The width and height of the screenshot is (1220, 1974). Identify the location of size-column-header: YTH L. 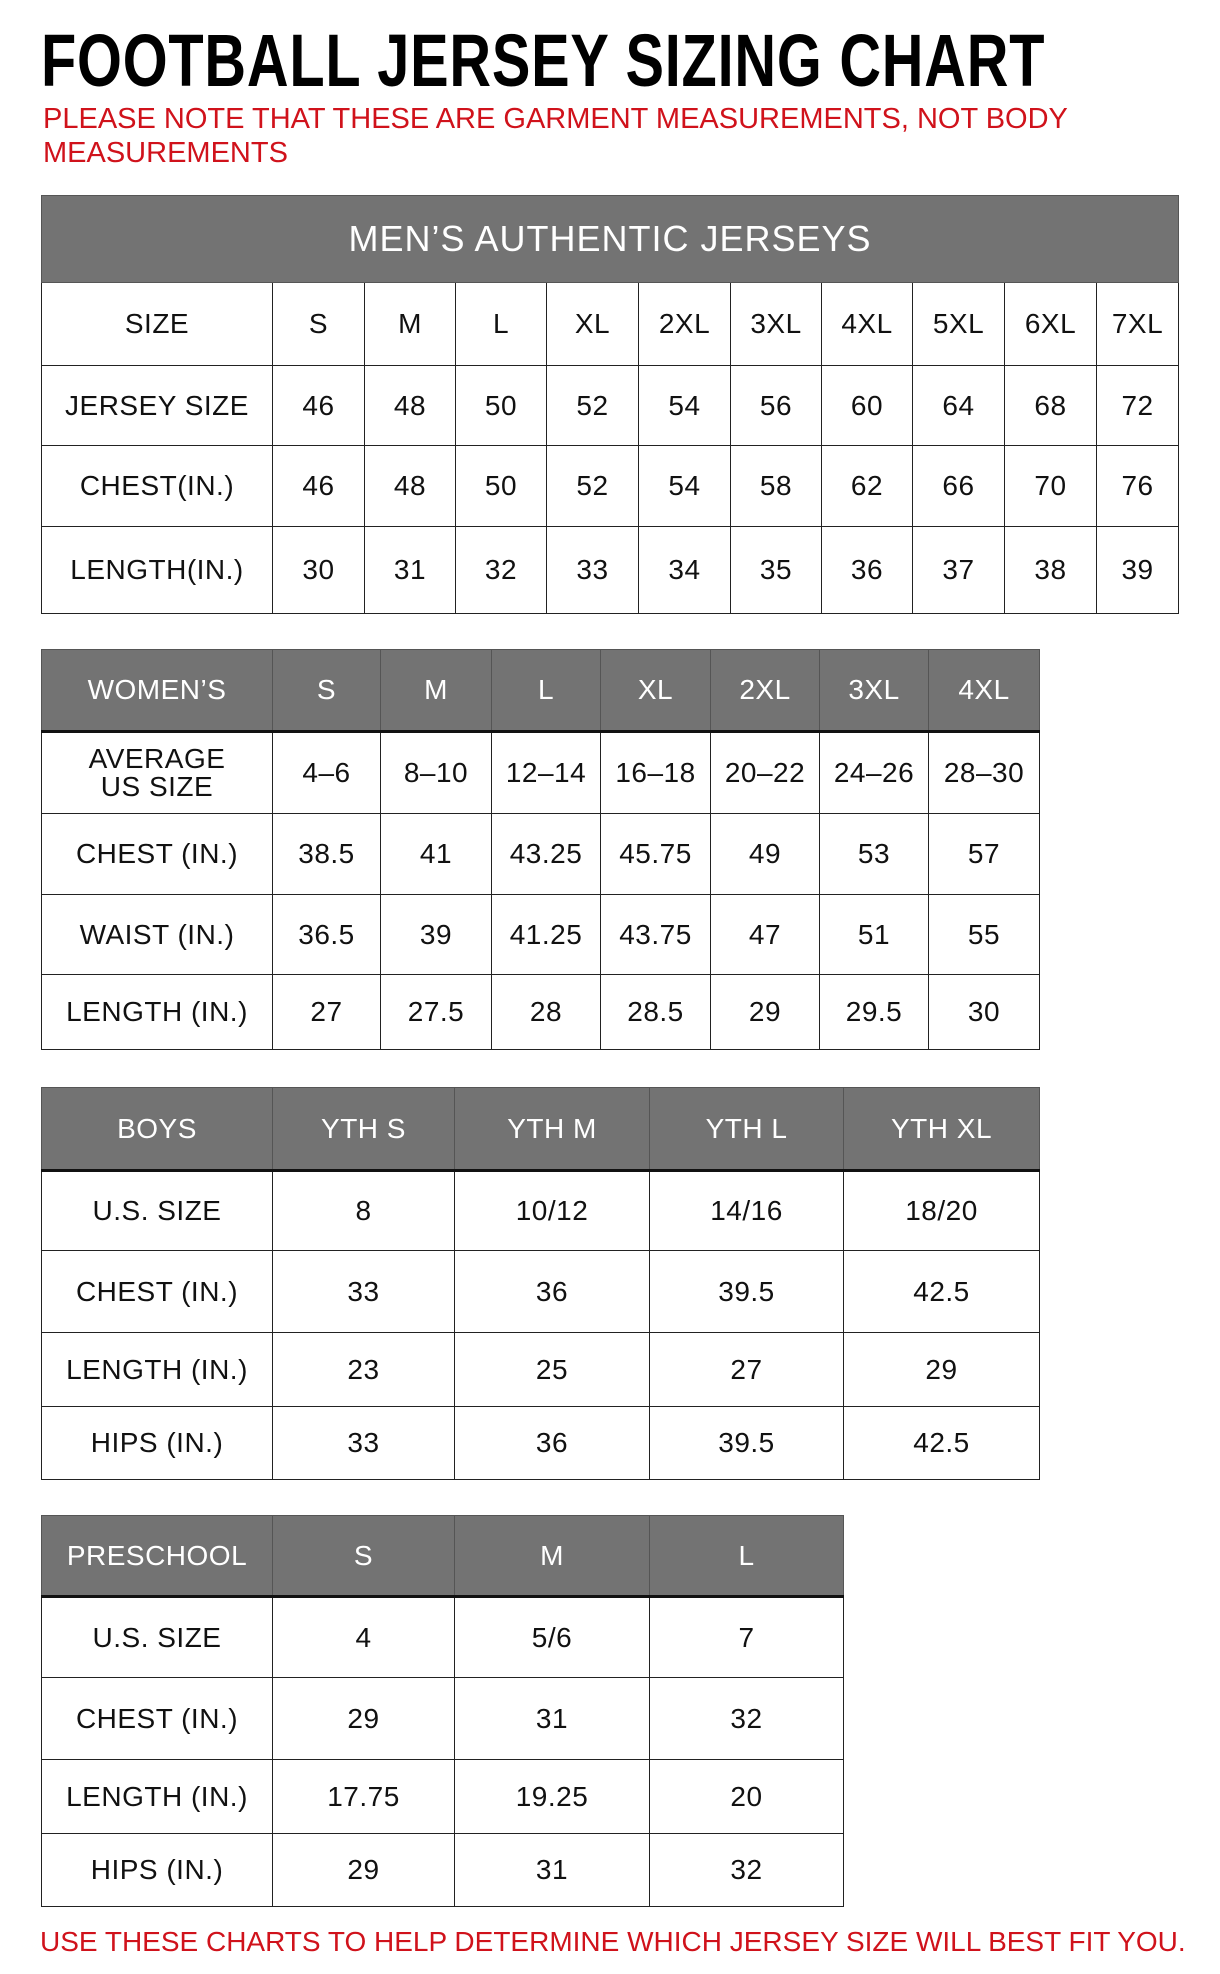
(746, 1129).